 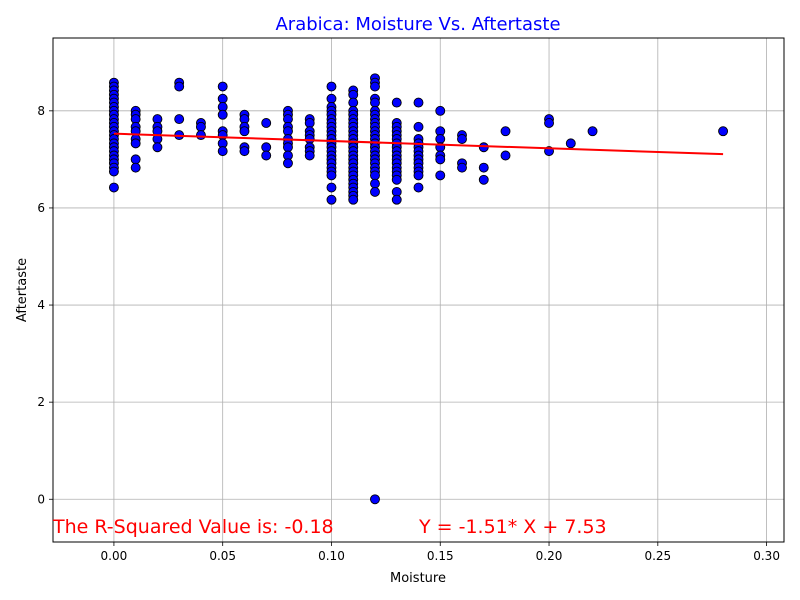 What do you see at coordinates (512, 527) in the screenshot?
I see `regression-equation-annotation: Y = -1.51* X + 7.53` at bounding box center [512, 527].